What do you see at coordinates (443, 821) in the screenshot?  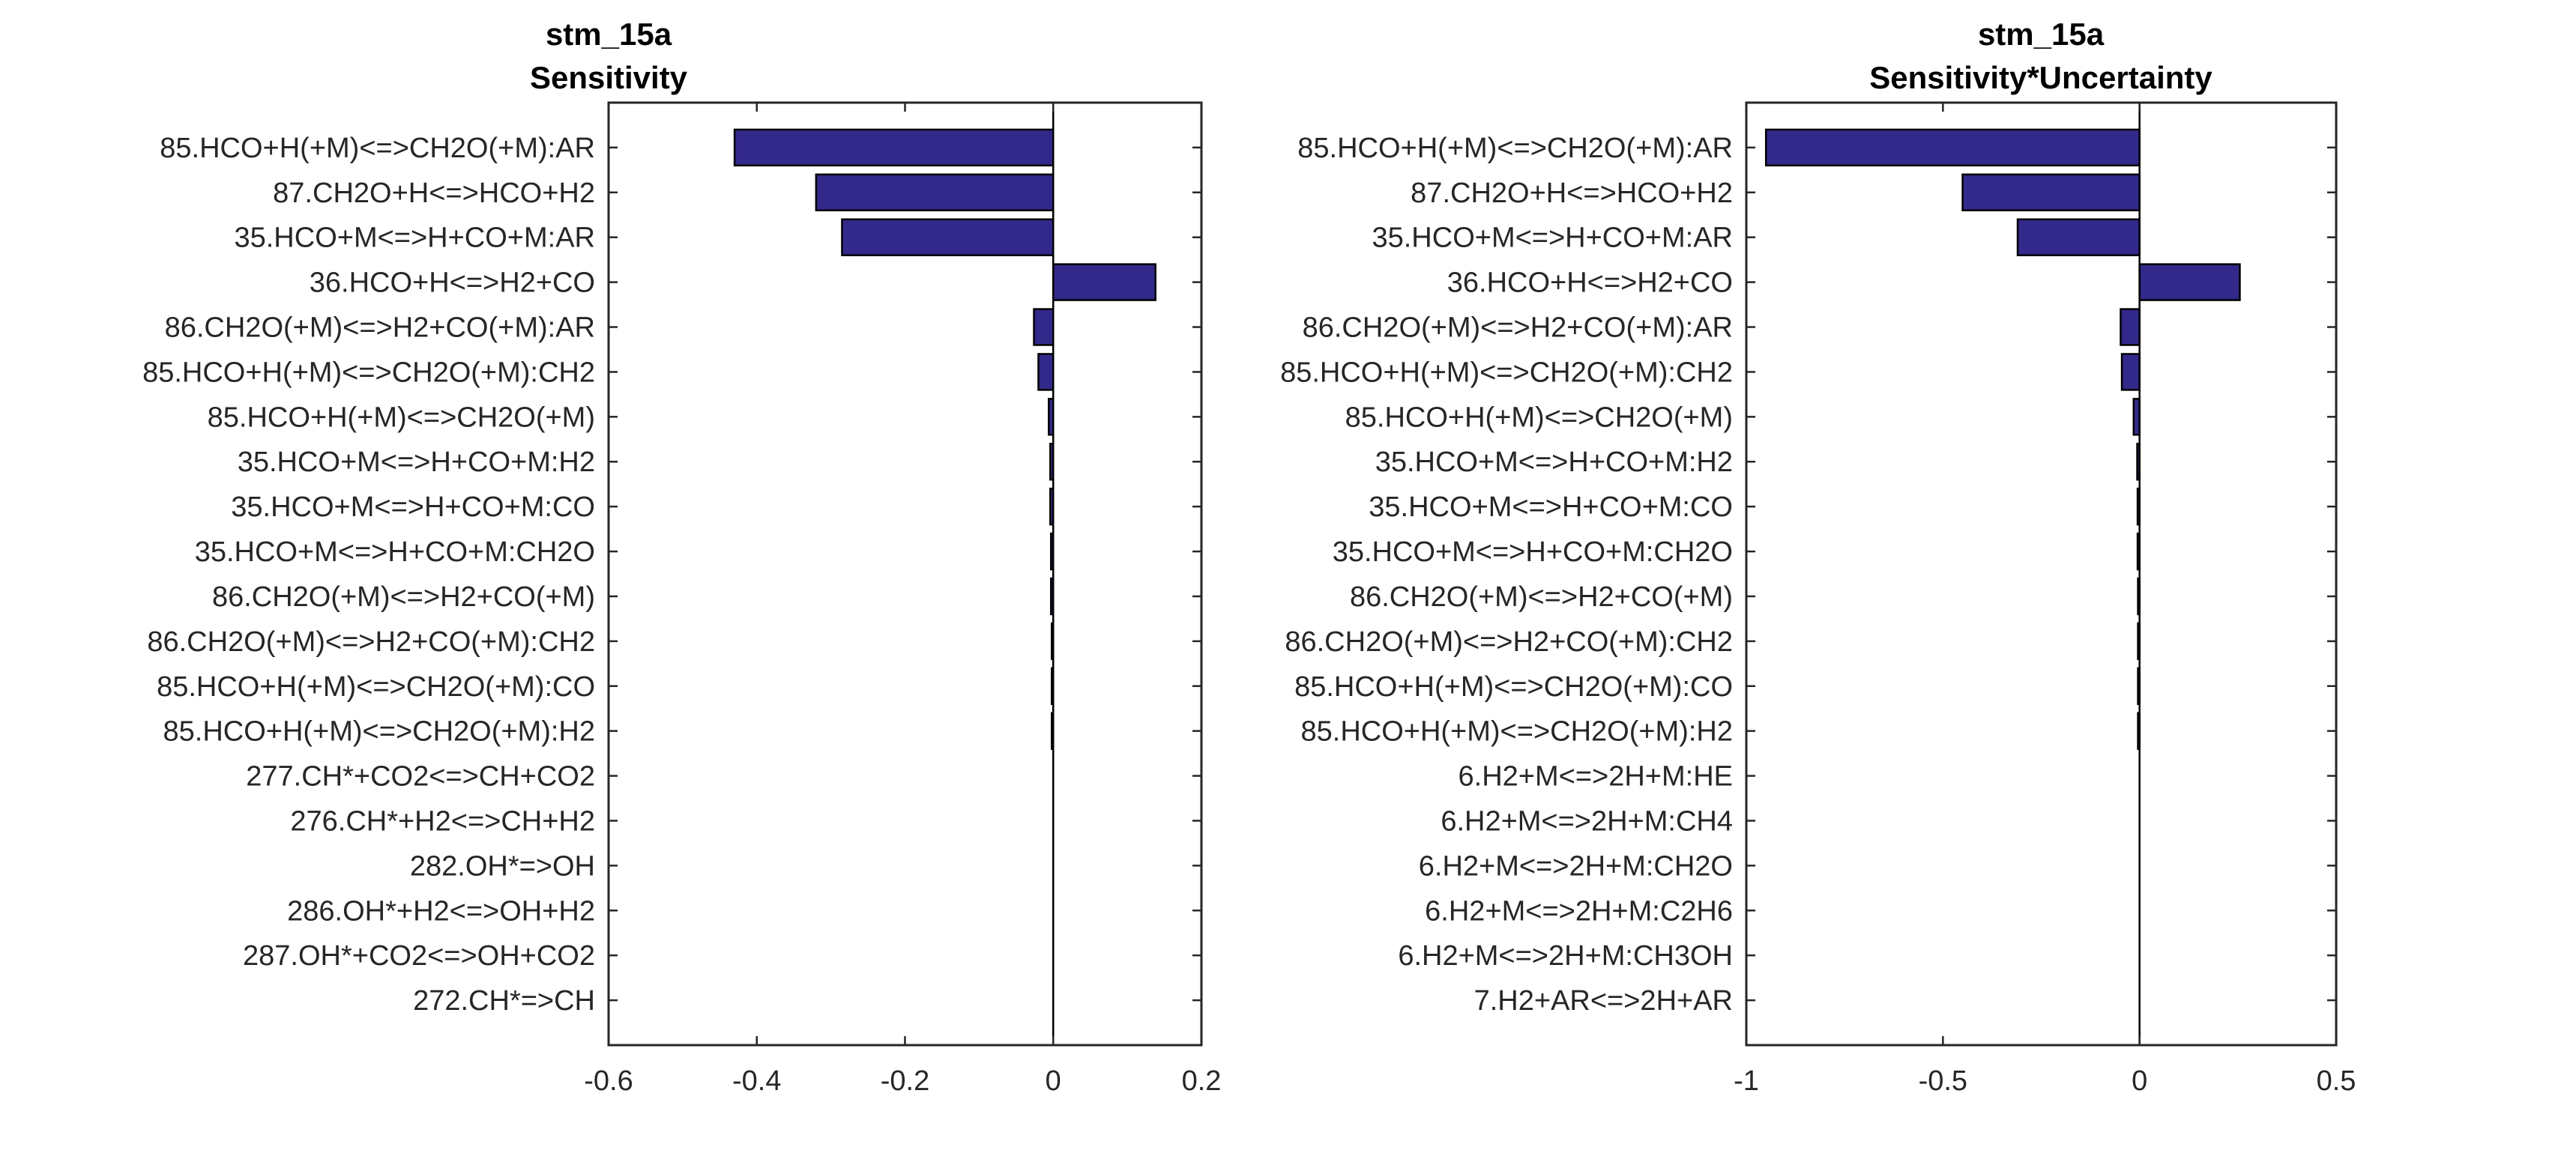 I see `y-tick-label: 276.CH*+H2<=>CH+H2` at bounding box center [443, 821].